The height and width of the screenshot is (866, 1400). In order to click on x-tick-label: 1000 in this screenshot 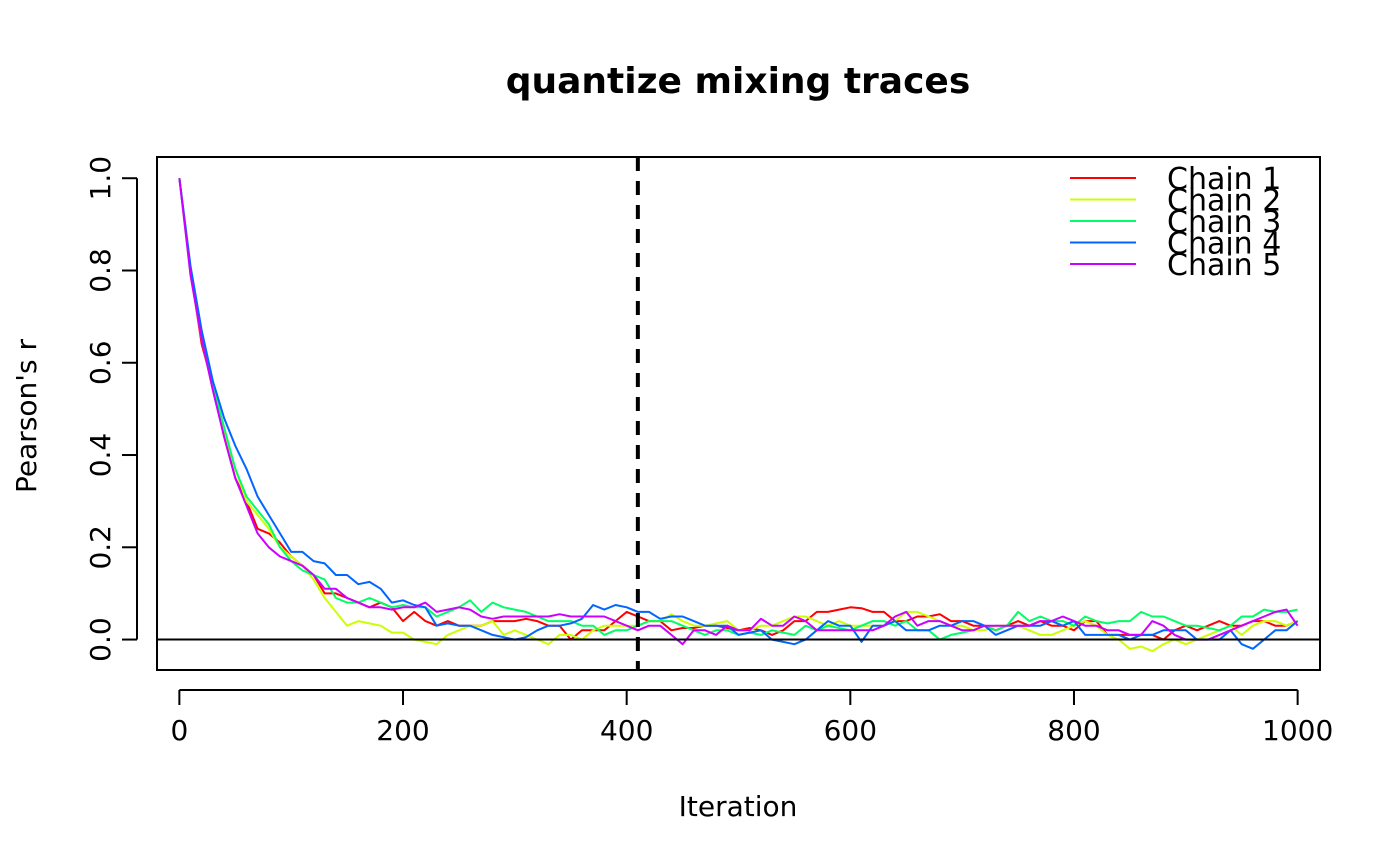, I will do `click(1297, 730)`.